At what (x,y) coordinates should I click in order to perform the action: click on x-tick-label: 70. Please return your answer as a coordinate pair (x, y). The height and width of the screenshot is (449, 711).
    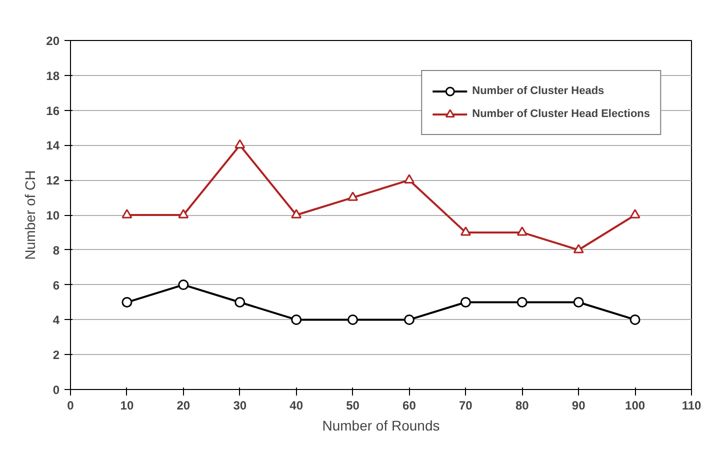
    Looking at the image, I should click on (466, 405).